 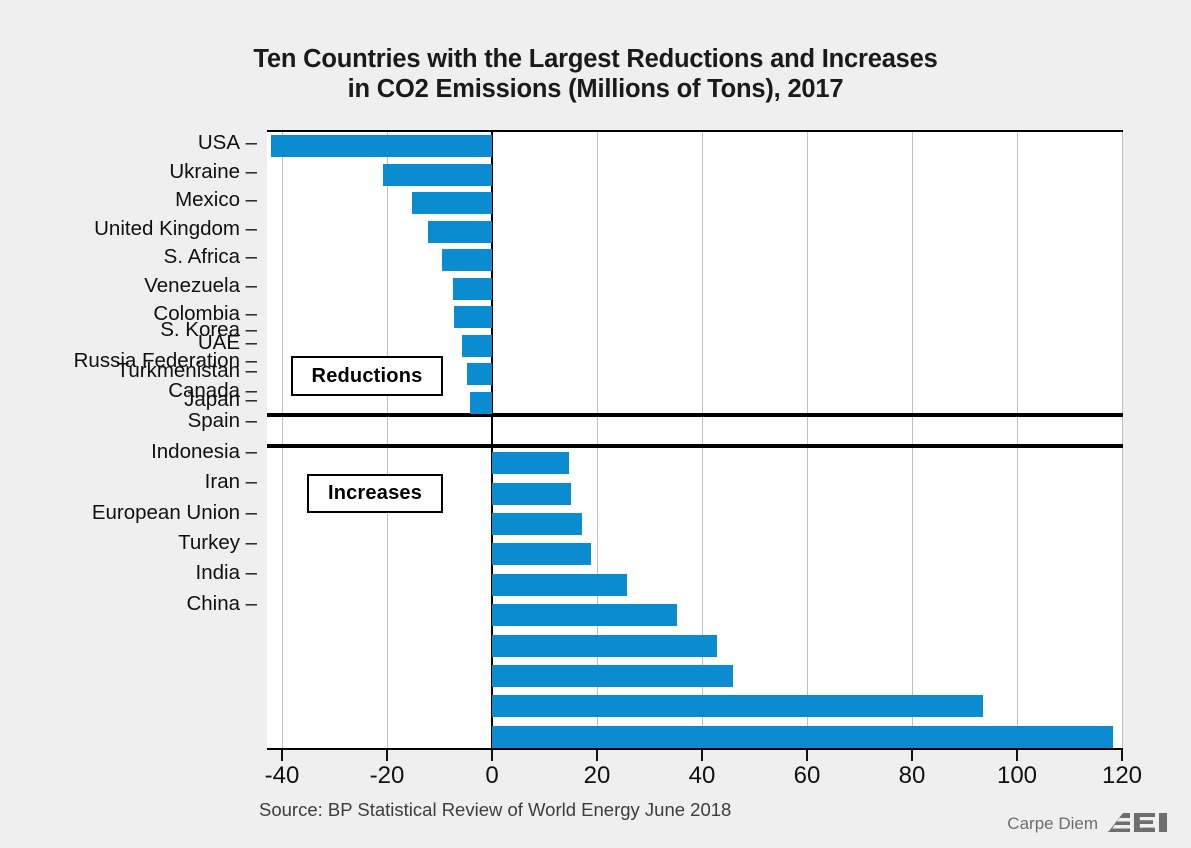 I want to click on y-axis-tick-label: Mexico –, so click(x=216, y=200).